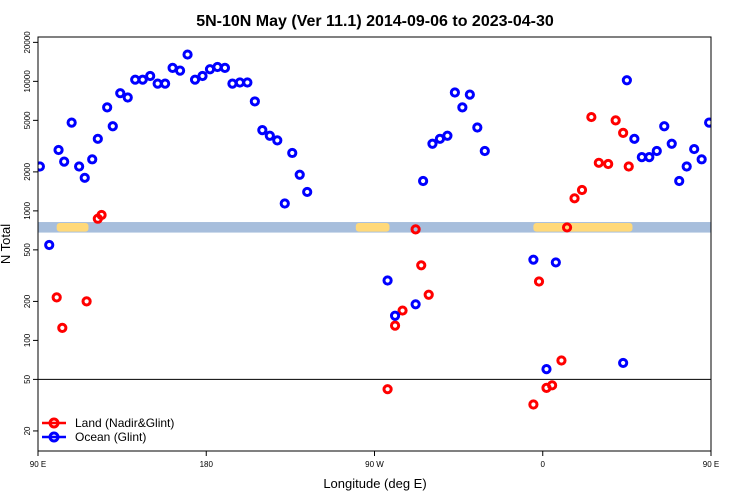  I want to click on x-tick-label: 180, so click(207, 464).